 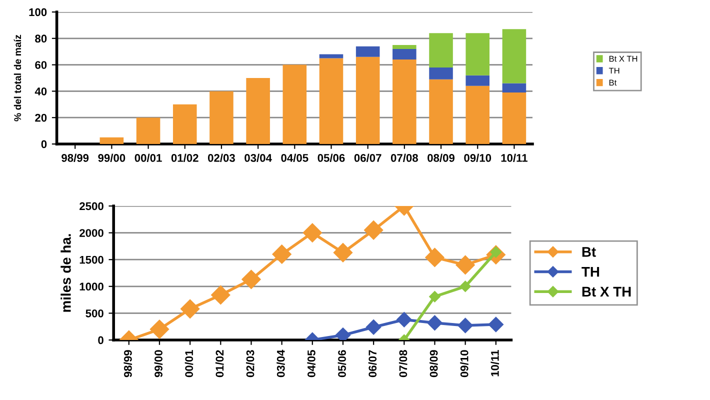 What do you see at coordinates (92, 286) in the screenshot?
I see `y-tick-label: 1000` at bounding box center [92, 286].